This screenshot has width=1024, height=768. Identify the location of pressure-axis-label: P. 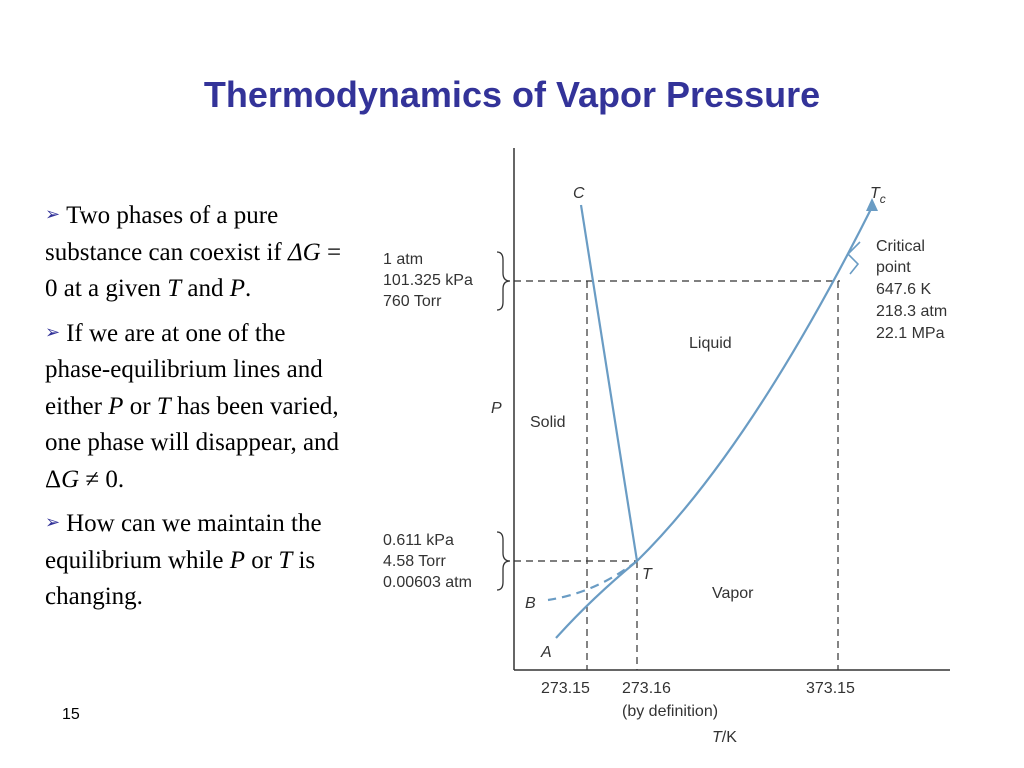
(496, 408).